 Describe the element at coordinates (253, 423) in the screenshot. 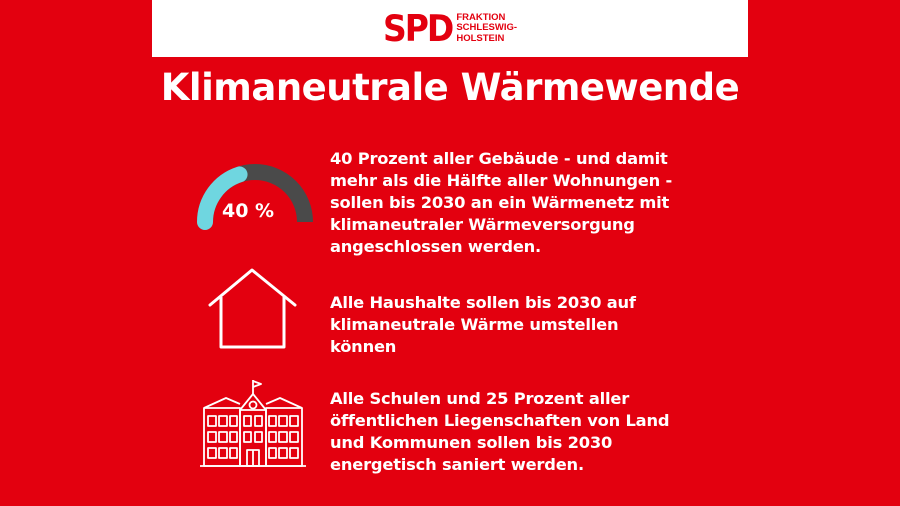

I see `school-building-icon` at that location.